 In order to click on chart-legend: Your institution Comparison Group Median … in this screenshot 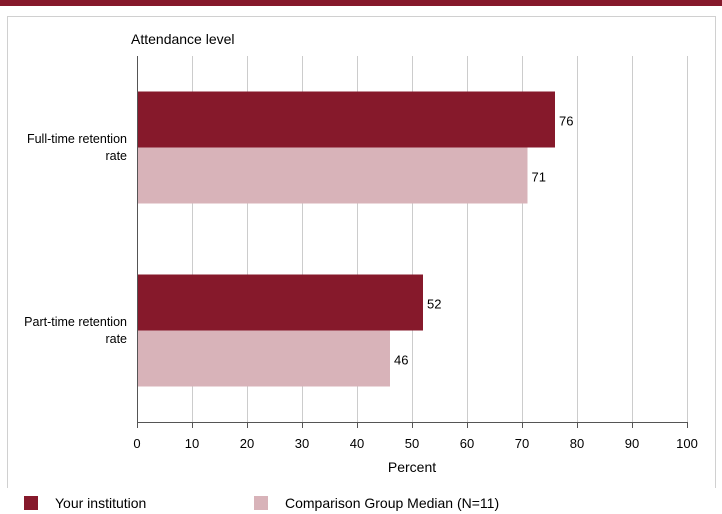, I will do `click(361, 501)`.